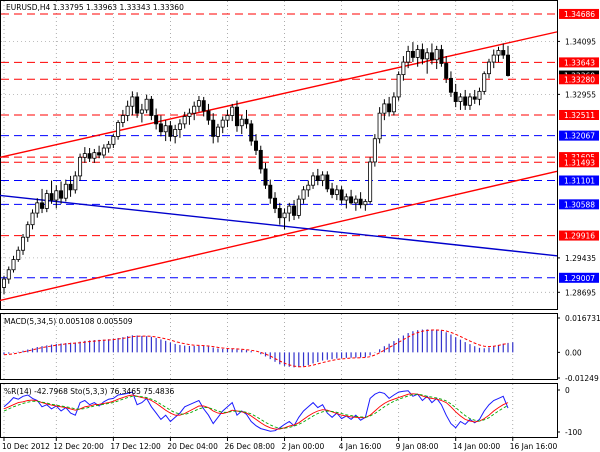 This screenshot has width=600, height=452. Describe the element at coordinates (579, 236) in the screenshot. I see `price-label-text: 1.29916` at that location.